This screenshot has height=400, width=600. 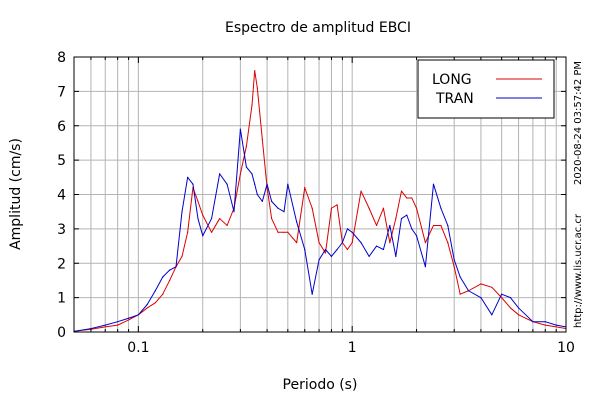 What do you see at coordinates (61, 230) in the screenshot?
I see `y-tick-label: 3` at bounding box center [61, 230].